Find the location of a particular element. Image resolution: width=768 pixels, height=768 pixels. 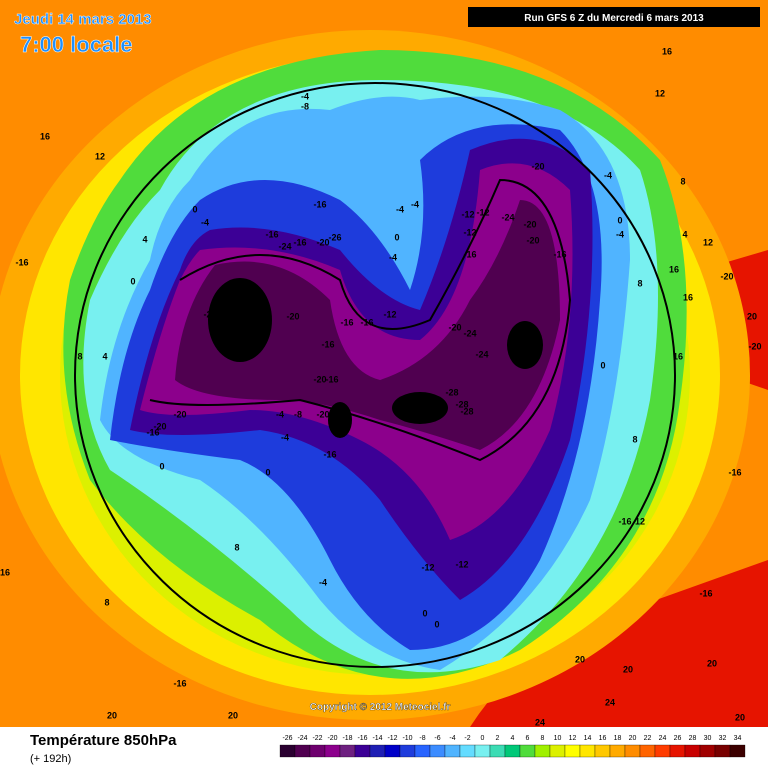

lead-time: (+ 192h) is located at coordinates (50, 759).